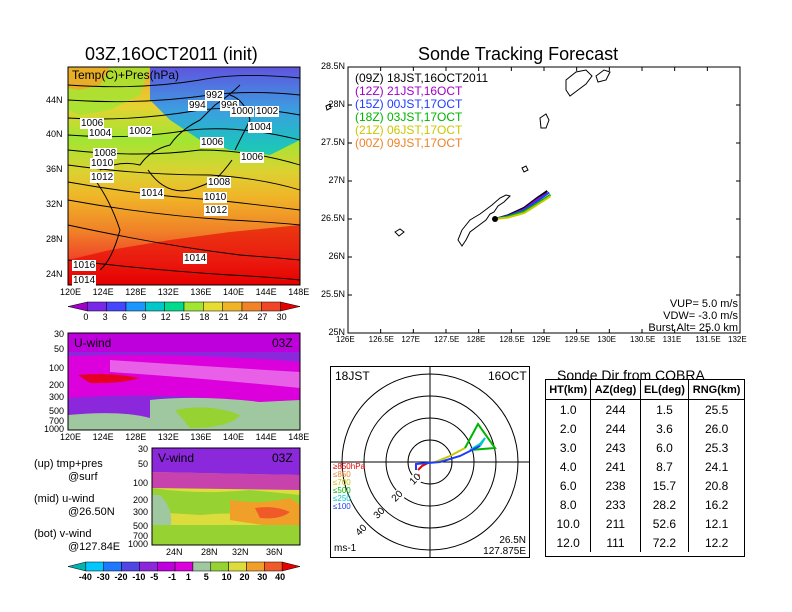 The image size is (792, 612). What do you see at coordinates (568, 504) in the screenshot?
I see `table-cell: 8.0` at bounding box center [568, 504].